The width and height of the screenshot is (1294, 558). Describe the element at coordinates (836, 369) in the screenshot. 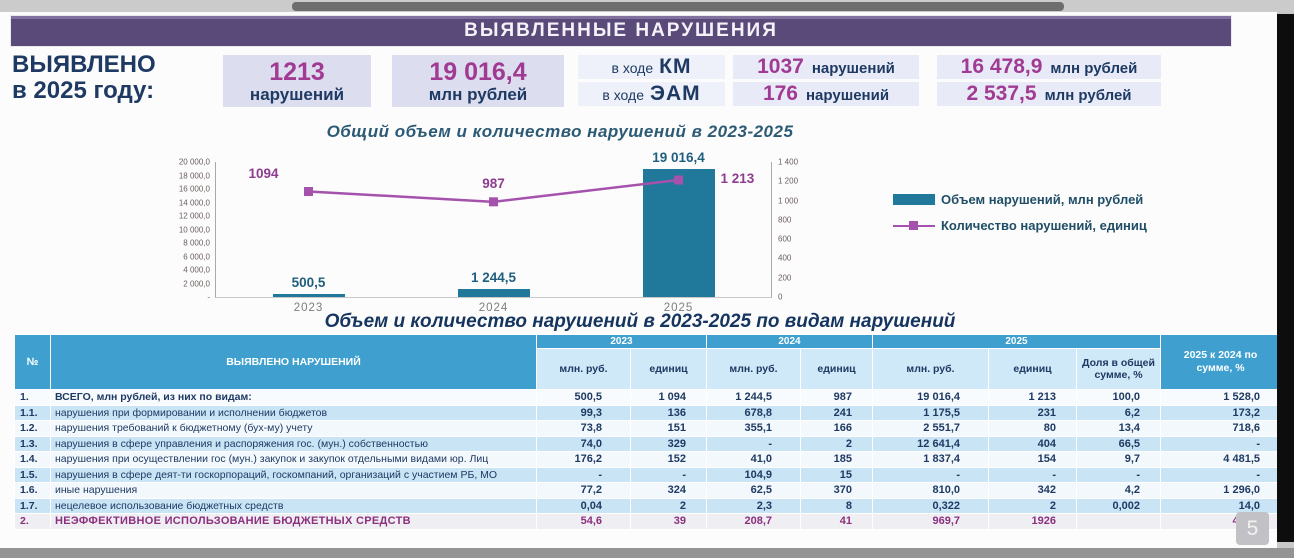

I see `subcol-2024-units: единиц` at that location.